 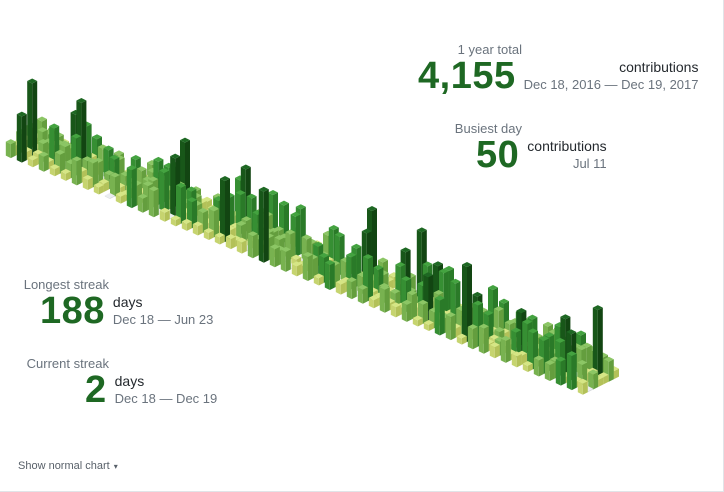 I want to click on busiest-day-unit: contributions, so click(x=567, y=146).